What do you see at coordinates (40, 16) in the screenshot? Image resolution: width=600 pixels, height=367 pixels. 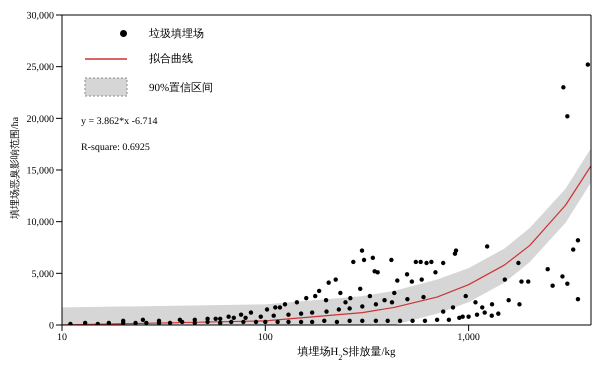 I see `y-tick-label: 30,000` at bounding box center [40, 16].